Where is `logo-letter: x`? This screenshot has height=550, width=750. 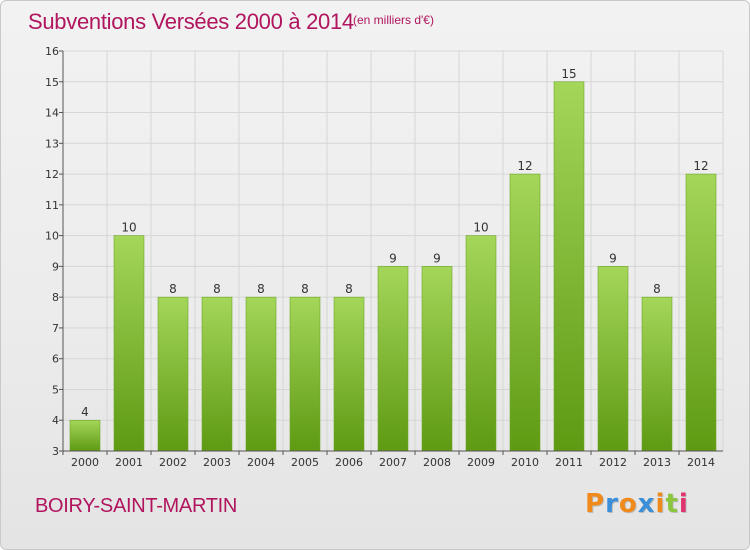 logo-letter: x is located at coordinates (646, 504).